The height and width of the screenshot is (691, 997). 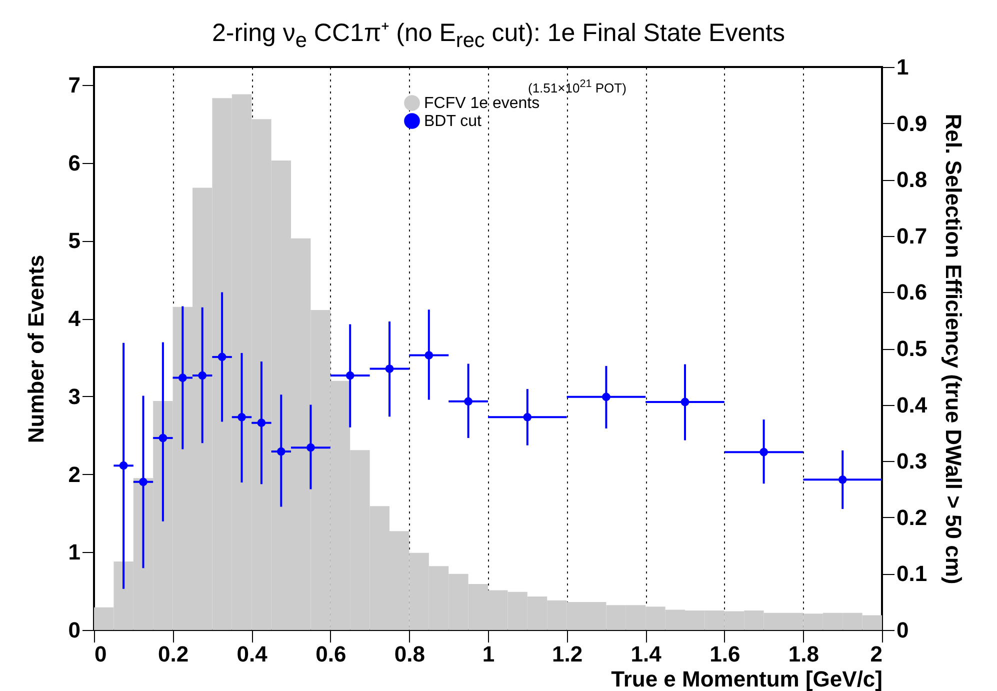 What do you see at coordinates (912, 573) in the screenshot?
I see `y2-tick-label: 0.1` at bounding box center [912, 573].